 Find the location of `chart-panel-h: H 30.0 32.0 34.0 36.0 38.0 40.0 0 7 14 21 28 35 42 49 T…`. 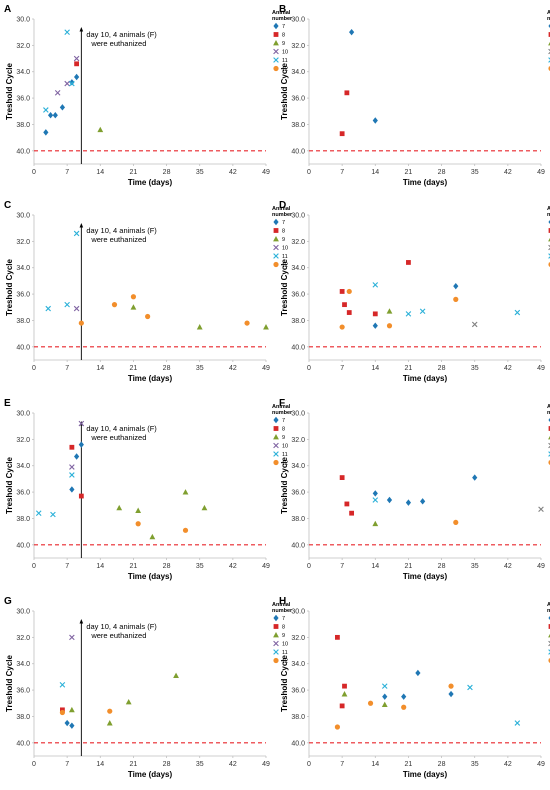

chart-panel-h: H 30.0 32.0 34.0 36.0 38.0 40.0 0 7 14 21 28 35 42 49 T… is located at coordinates (414, 687).